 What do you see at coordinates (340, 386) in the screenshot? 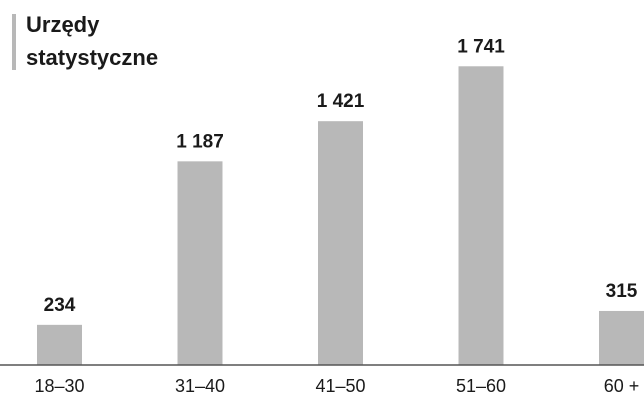
I see `tick-label-2: 41–50` at bounding box center [340, 386].